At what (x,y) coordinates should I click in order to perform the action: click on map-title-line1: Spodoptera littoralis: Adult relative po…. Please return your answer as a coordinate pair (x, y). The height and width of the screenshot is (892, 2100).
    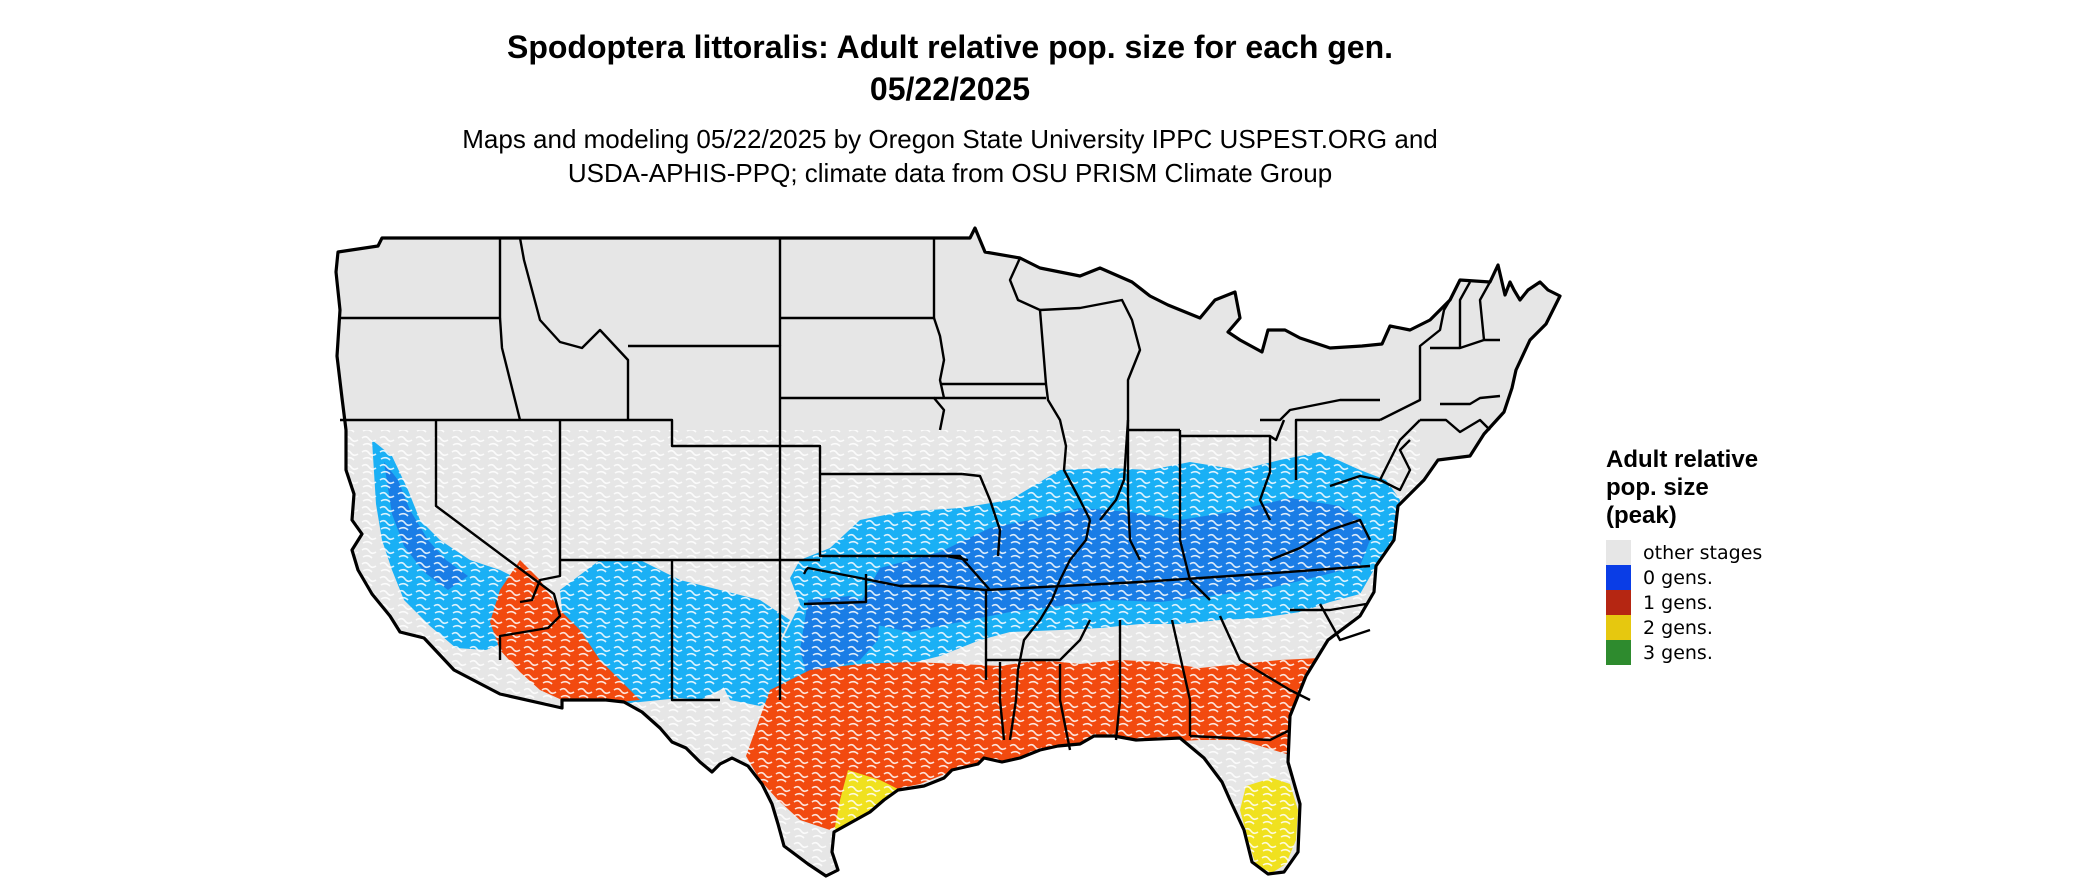
    Looking at the image, I should click on (950, 47).